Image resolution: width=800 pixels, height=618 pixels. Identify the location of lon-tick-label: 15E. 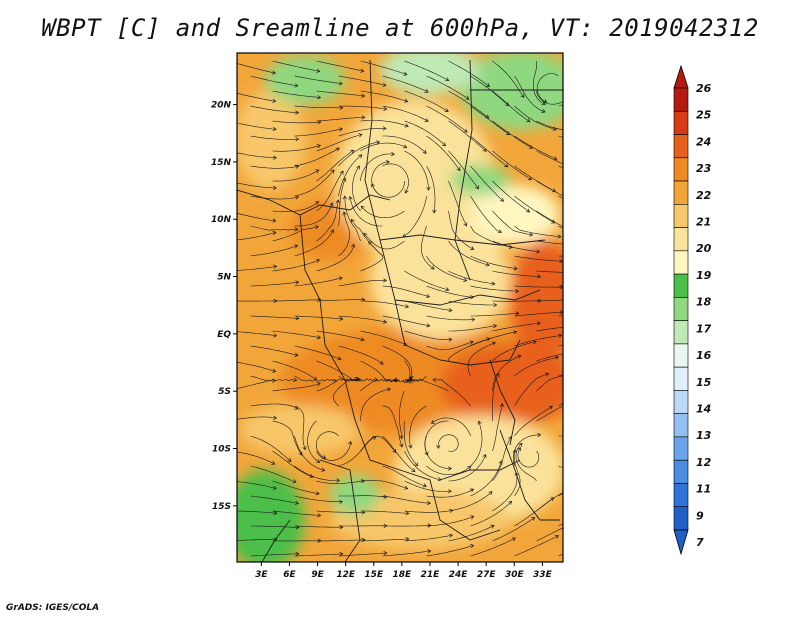
(374, 575).